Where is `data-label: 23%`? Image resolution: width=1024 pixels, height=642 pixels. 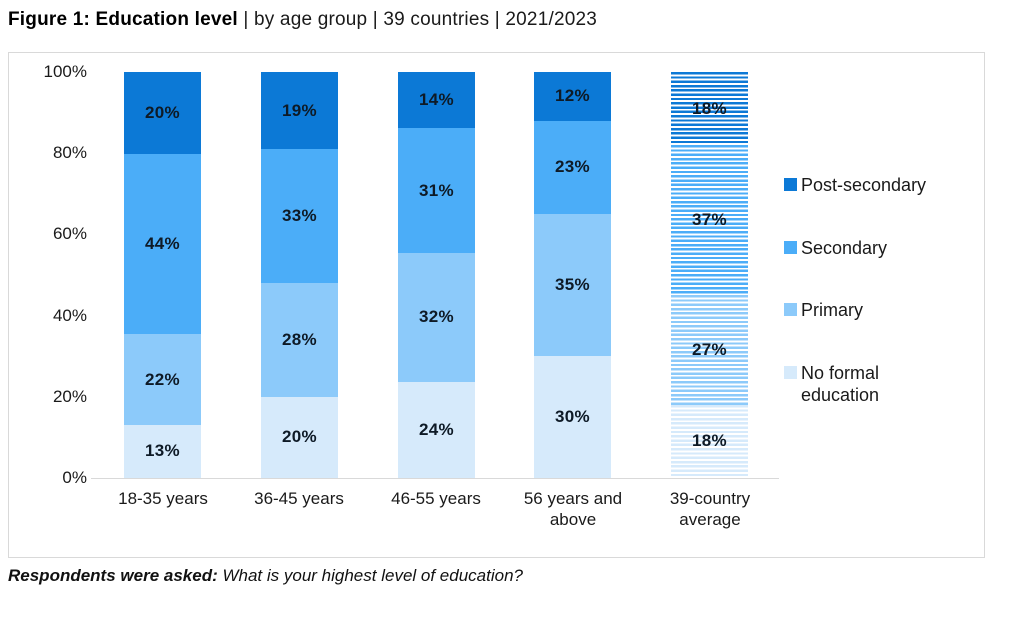 data-label: 23% is located at coordinates (572, 167).